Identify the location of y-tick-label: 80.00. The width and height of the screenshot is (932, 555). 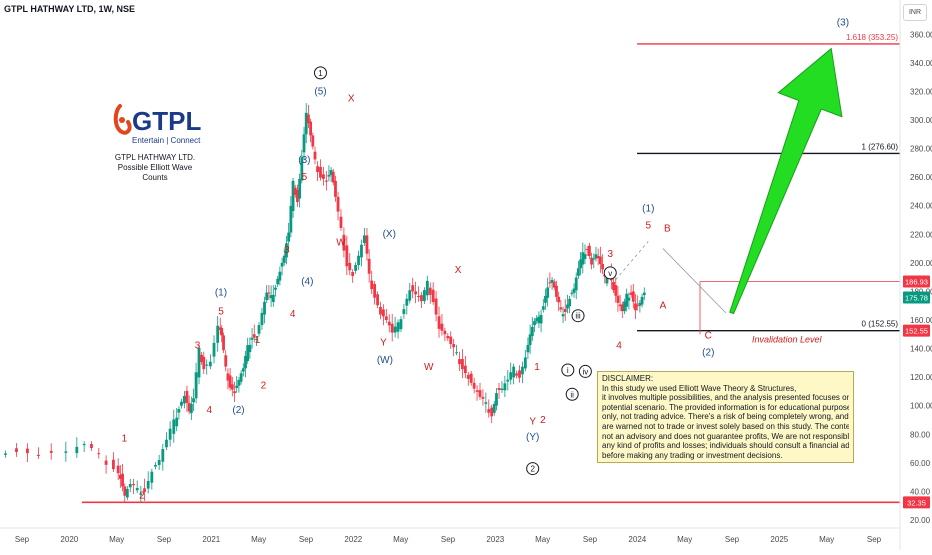
(920, 434).